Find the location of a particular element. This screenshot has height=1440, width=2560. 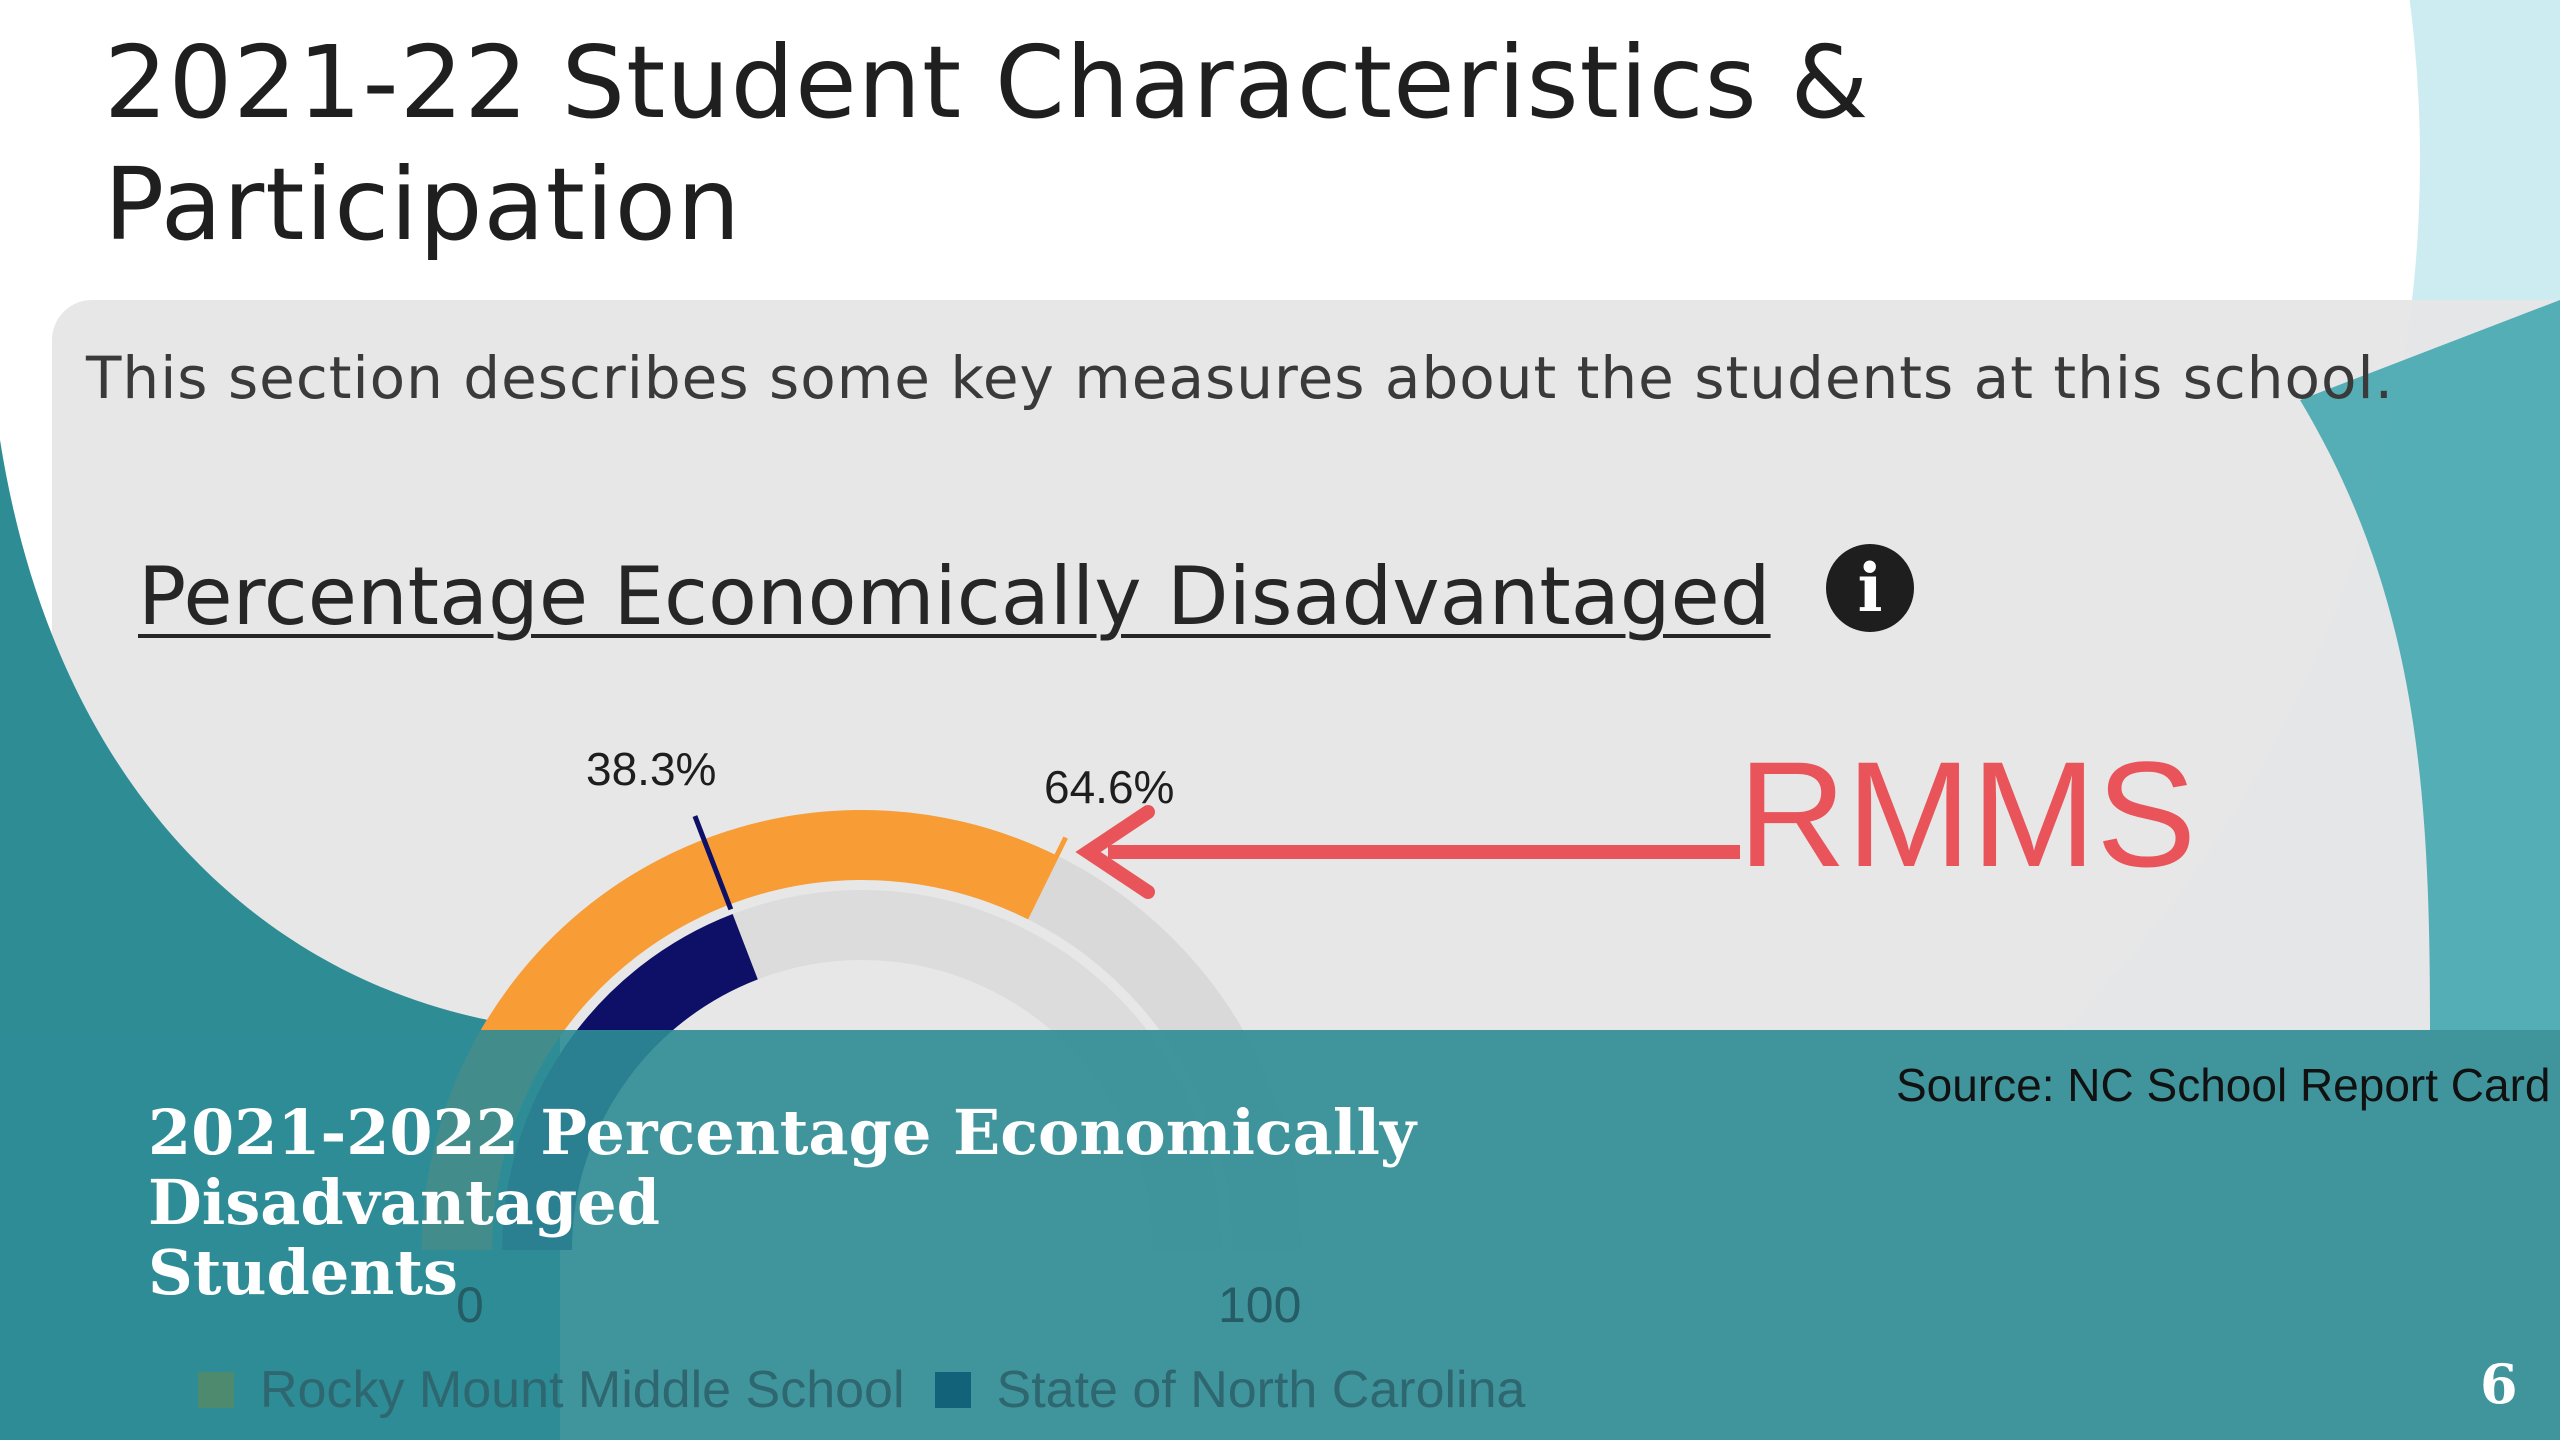

gauge-tick-school is located at coordinates (1045, 878).